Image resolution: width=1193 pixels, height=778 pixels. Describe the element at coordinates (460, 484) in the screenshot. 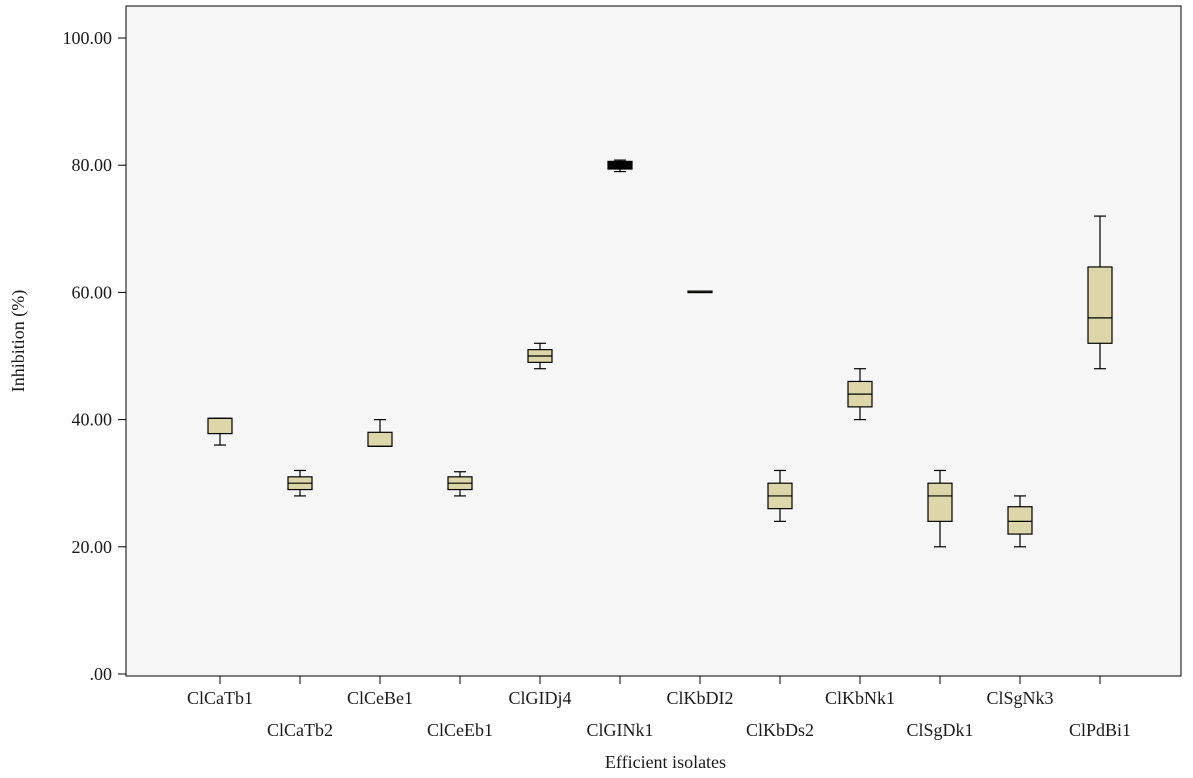

I see `box-ClCeEb1` at that location.